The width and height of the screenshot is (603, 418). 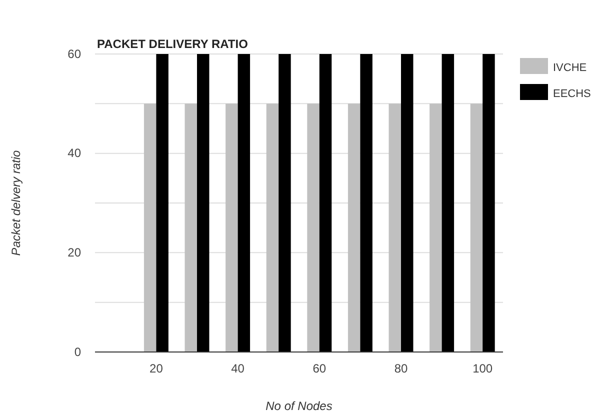 I want to click on x-tick-label: 100, so click(x=482, y=369).